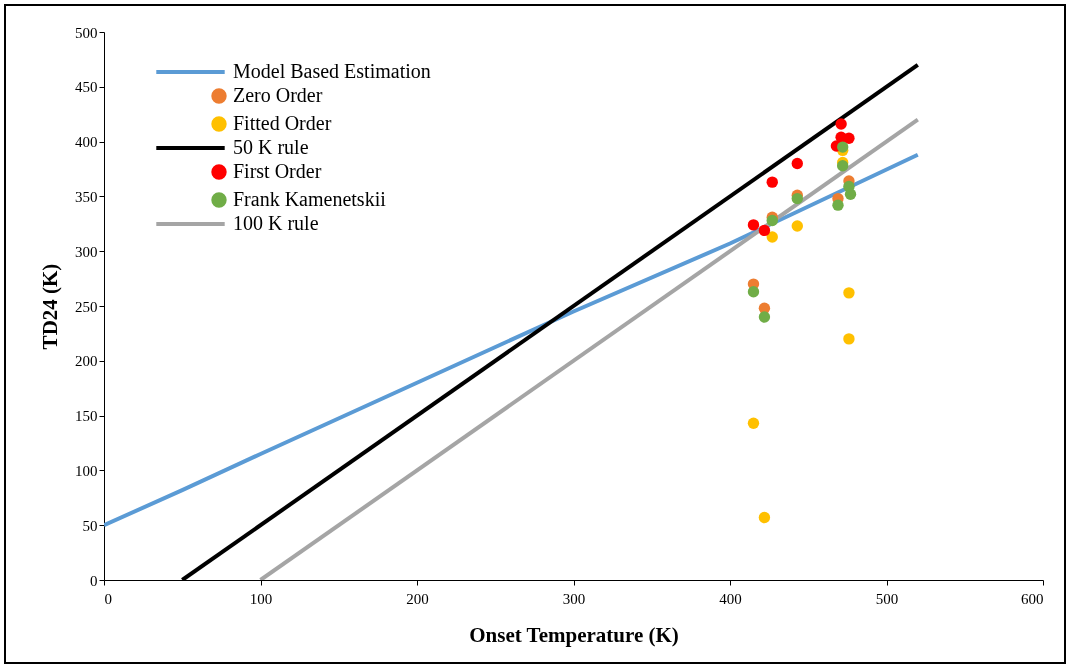 The image size is (1074, 670). Describe the element at coordinates (86, 87) in the screenshot. I see `y-tick-label: 450` at that location.